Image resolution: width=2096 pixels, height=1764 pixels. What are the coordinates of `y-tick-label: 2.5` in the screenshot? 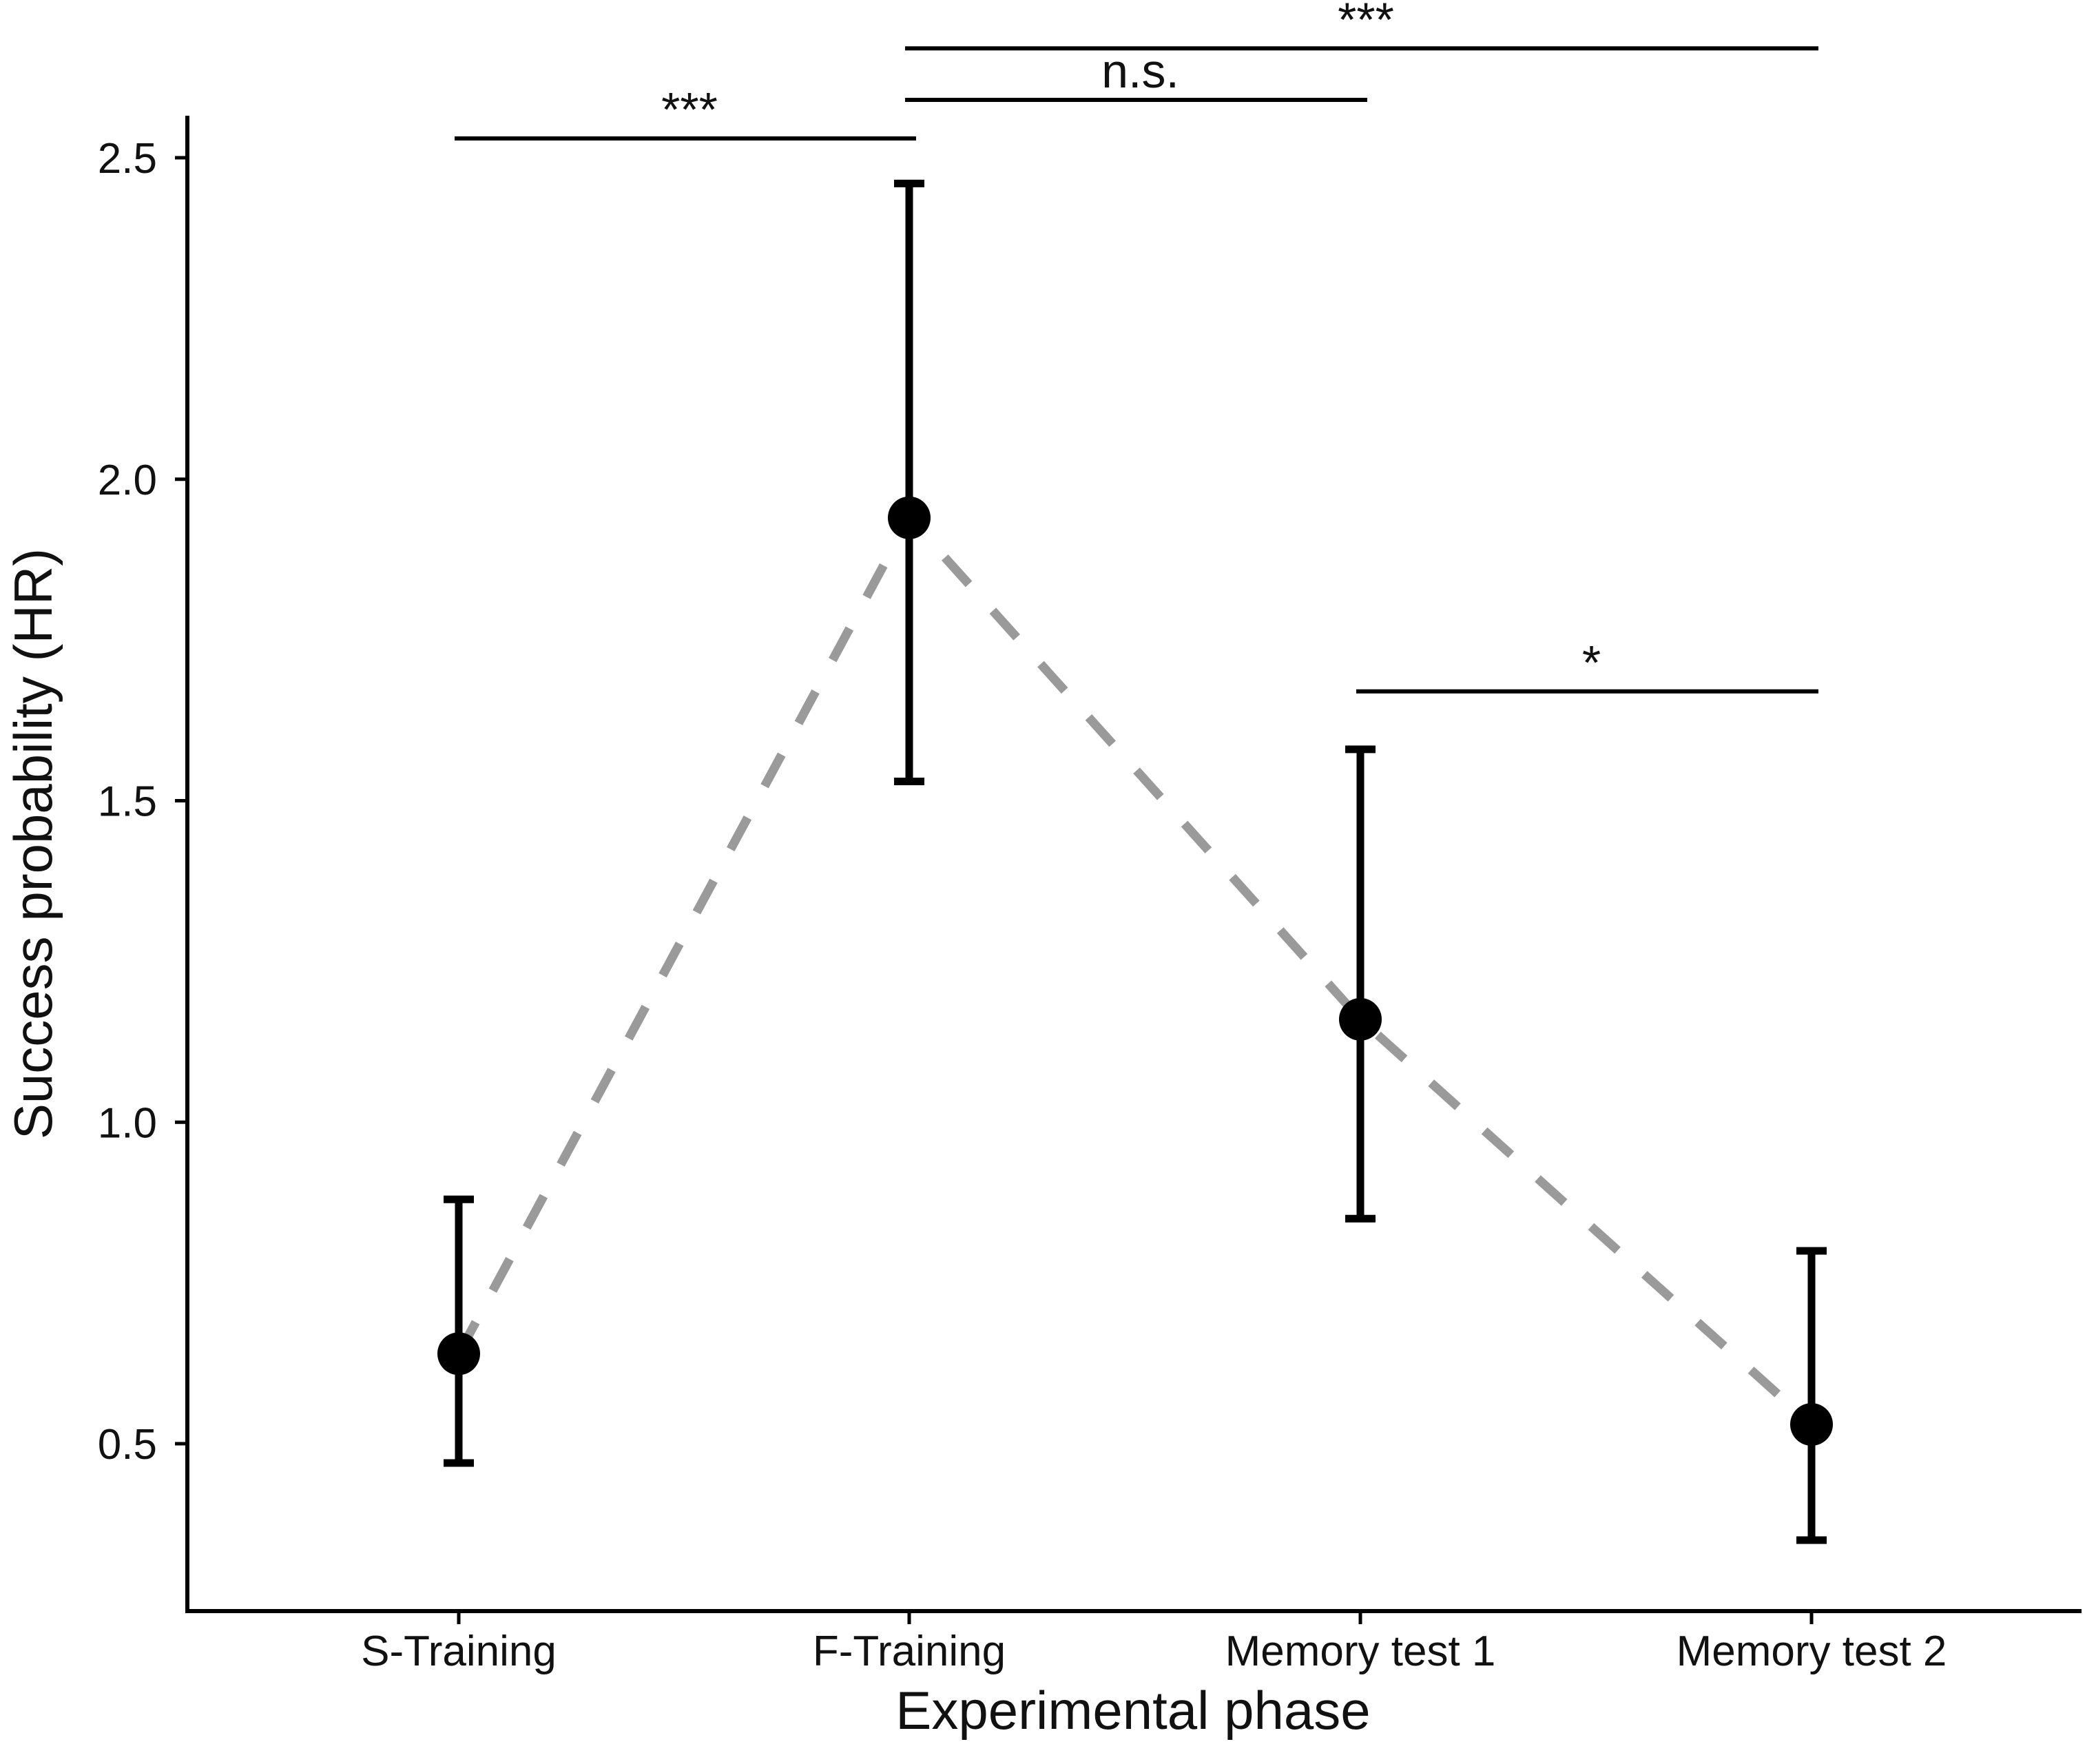 It's located at (128, 159).